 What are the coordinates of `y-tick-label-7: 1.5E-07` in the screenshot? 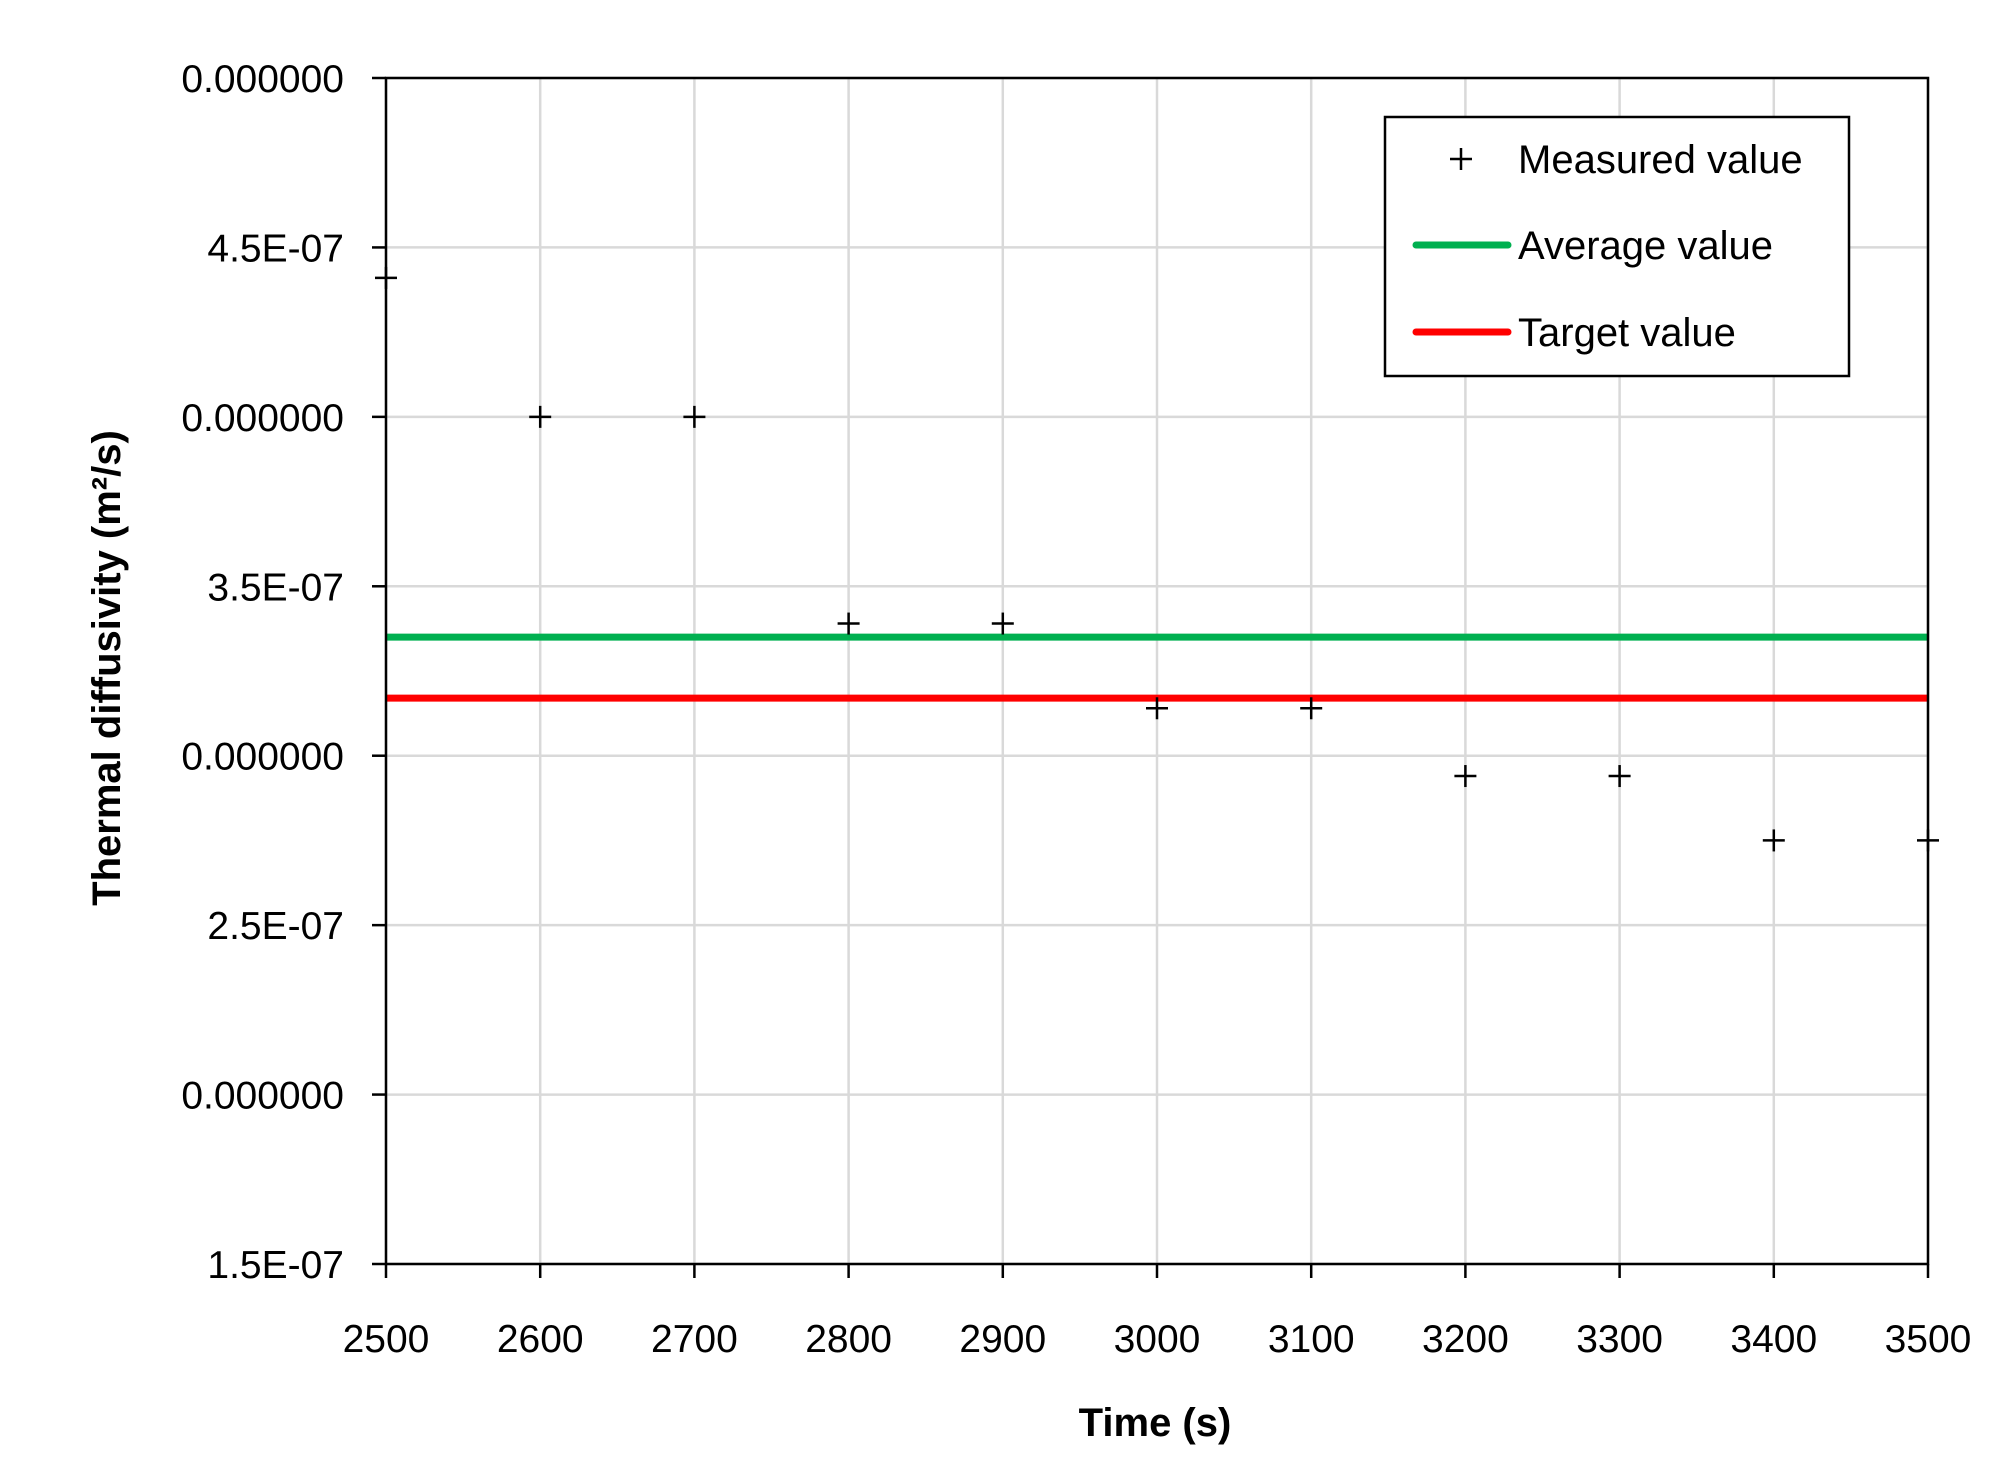 It's located at (275, 1265).